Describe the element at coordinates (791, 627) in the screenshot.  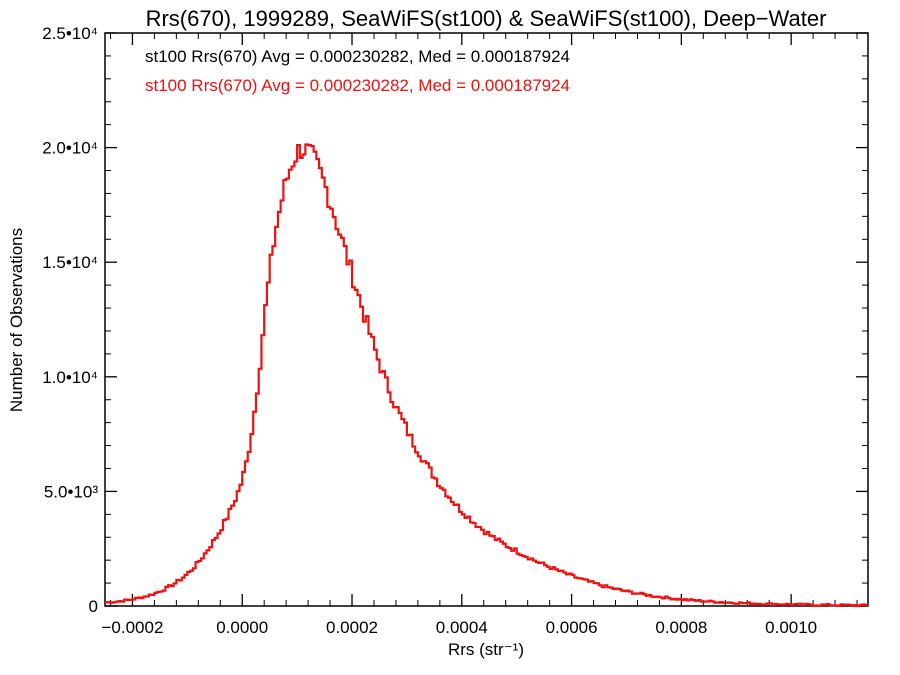
I see `x-tick-label: 0.0010` at that location.